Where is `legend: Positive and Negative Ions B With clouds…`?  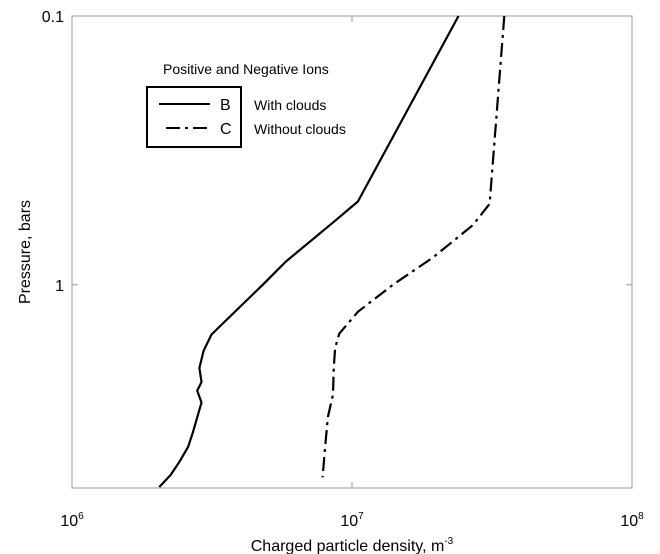
legend: Positive and Negative Ions B With clouds… is located at coordinates (246, 104).